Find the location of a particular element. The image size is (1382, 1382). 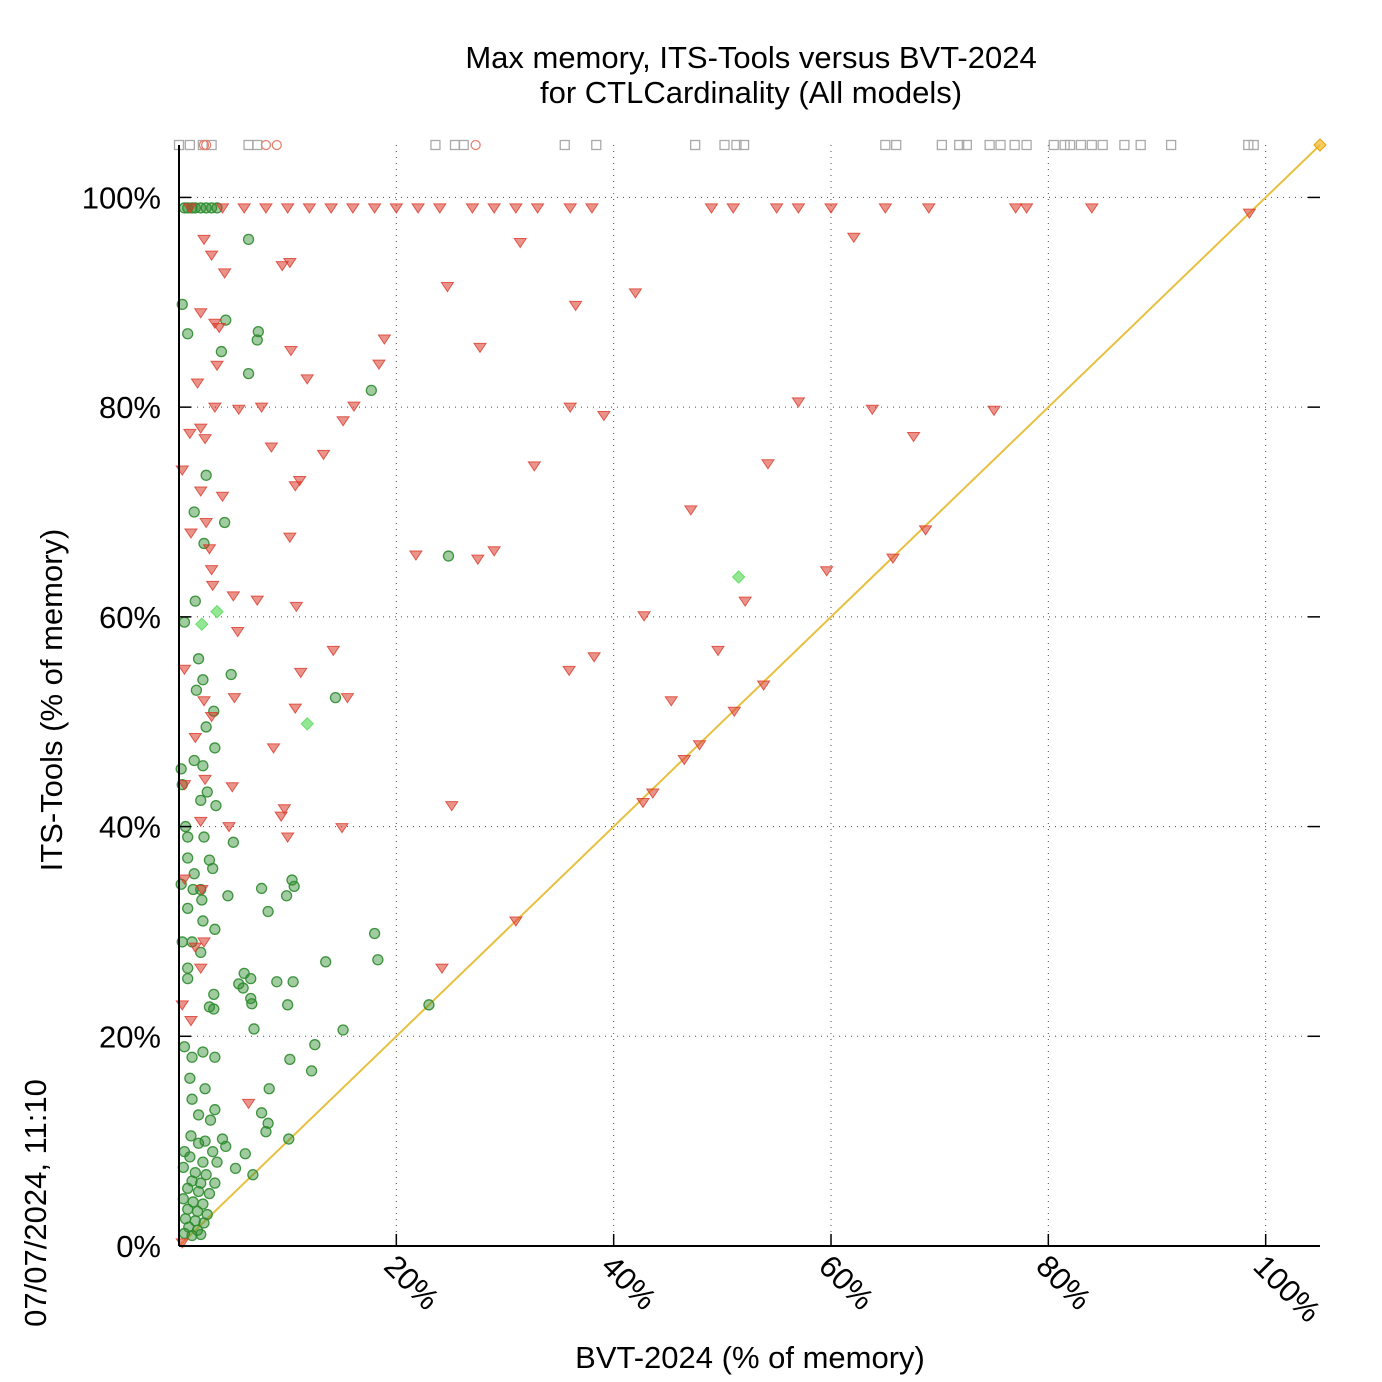

x-tick-label: 80% is located at coordinates (1063, 1282).